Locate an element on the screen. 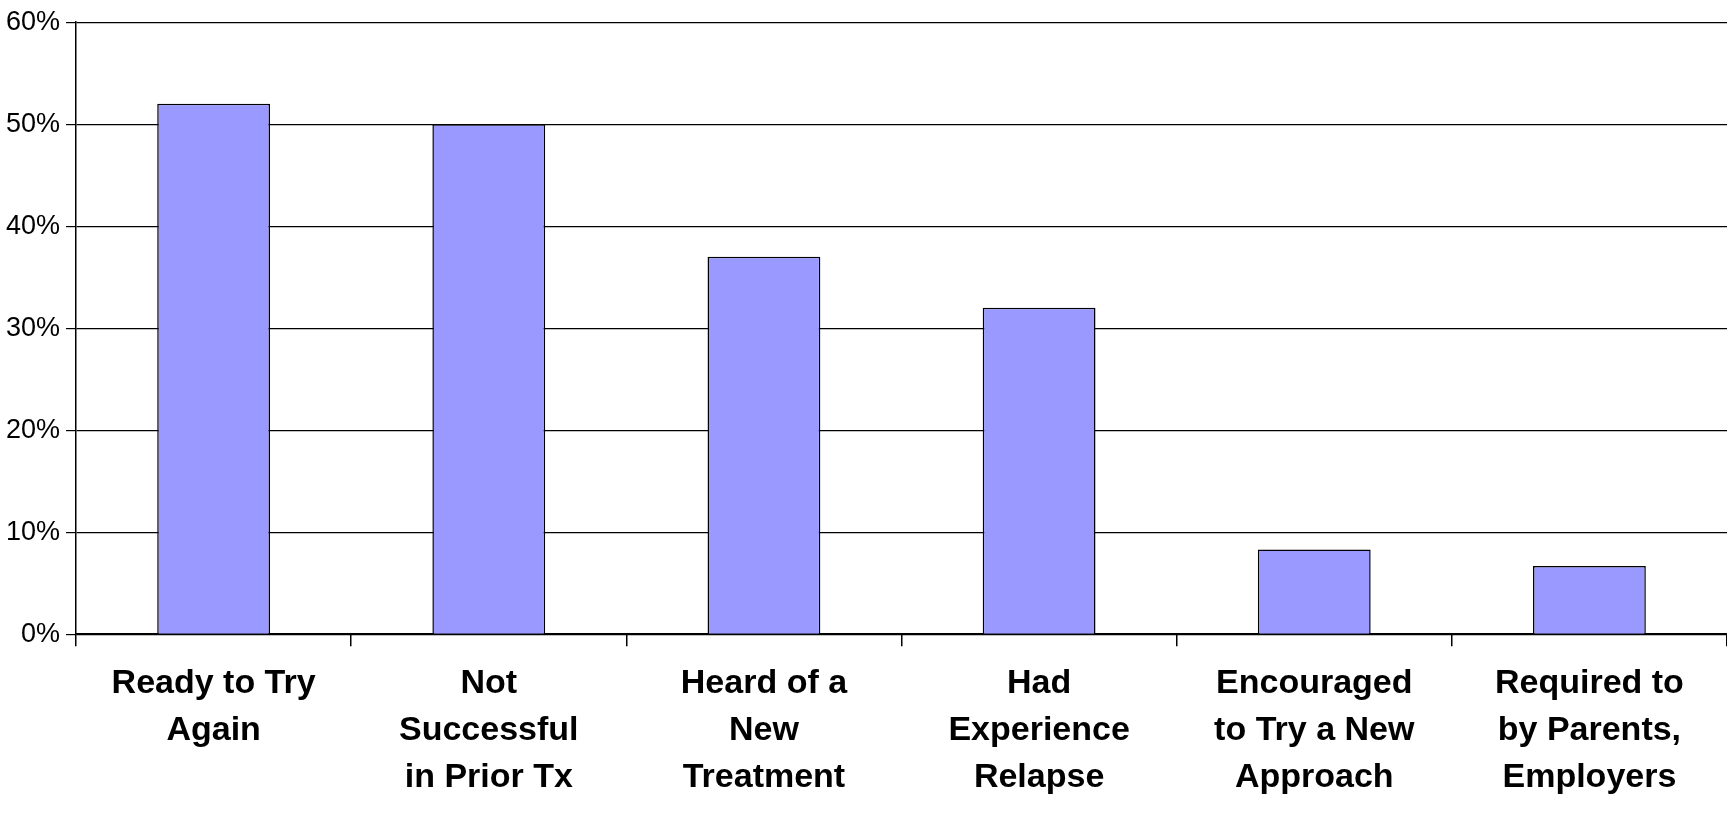  y-tick-label: 0% is located at coordinates (41, 632).